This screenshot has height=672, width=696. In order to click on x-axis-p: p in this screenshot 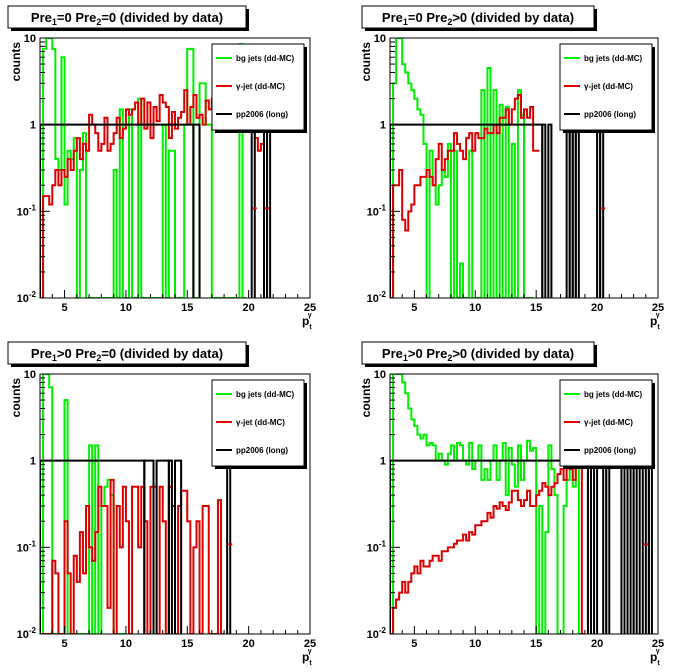, I will do `click(305, 321)`.